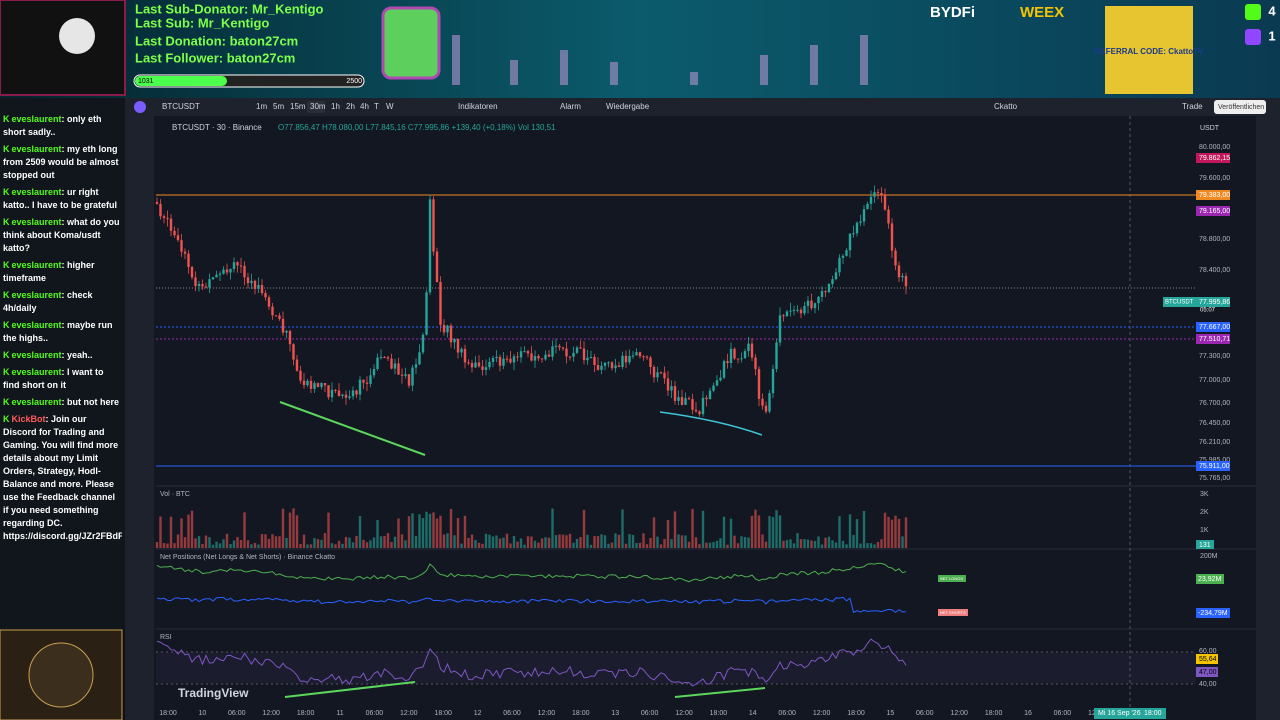 This screenshot has width=1280, height=720. I want to click on volume-title: Vol · BTC, so click(175, 494).